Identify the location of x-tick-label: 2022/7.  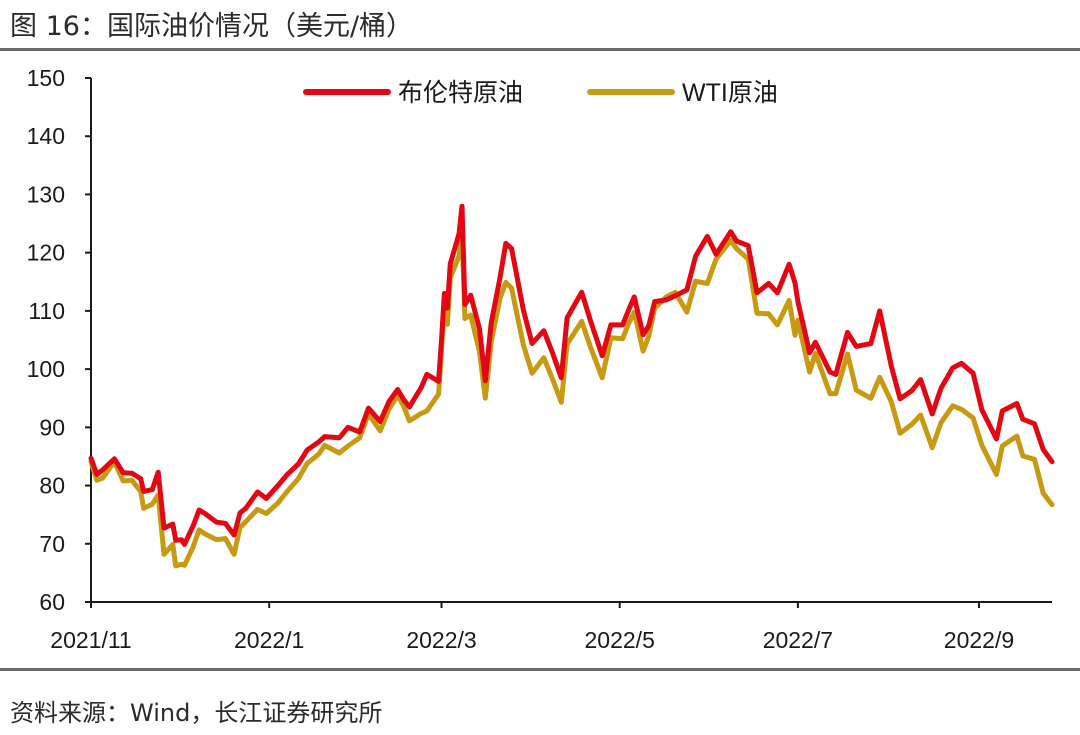
(798, 640).